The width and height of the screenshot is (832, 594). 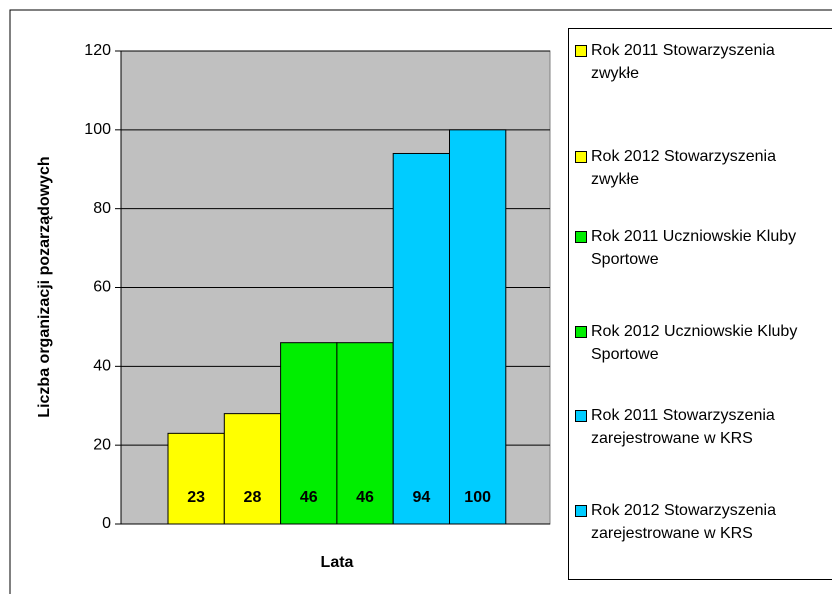 What do you see at coordinates (44, 286) in the screenshot?
I see `y-axis-title: Liczba organizacji pozarządowych` at bounding box center [44, 286].